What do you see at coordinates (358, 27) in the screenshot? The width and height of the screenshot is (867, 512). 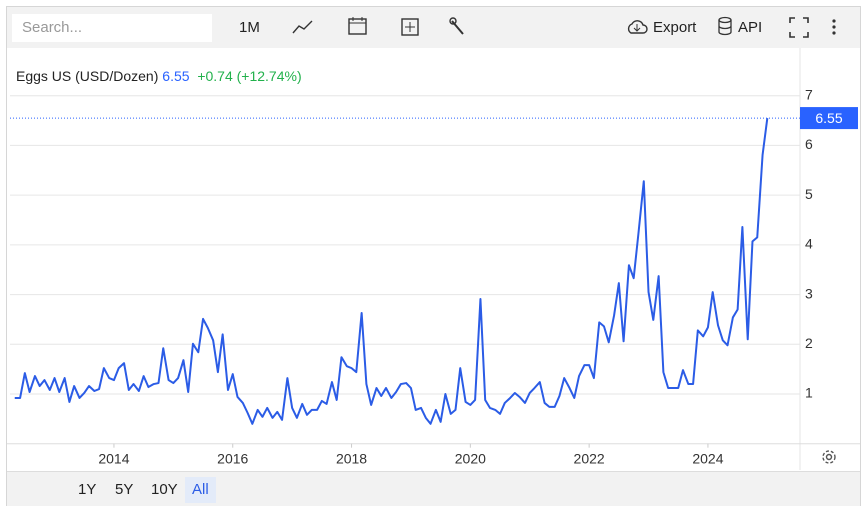 I see `calendar-icon` at bounding box center [358, 27].